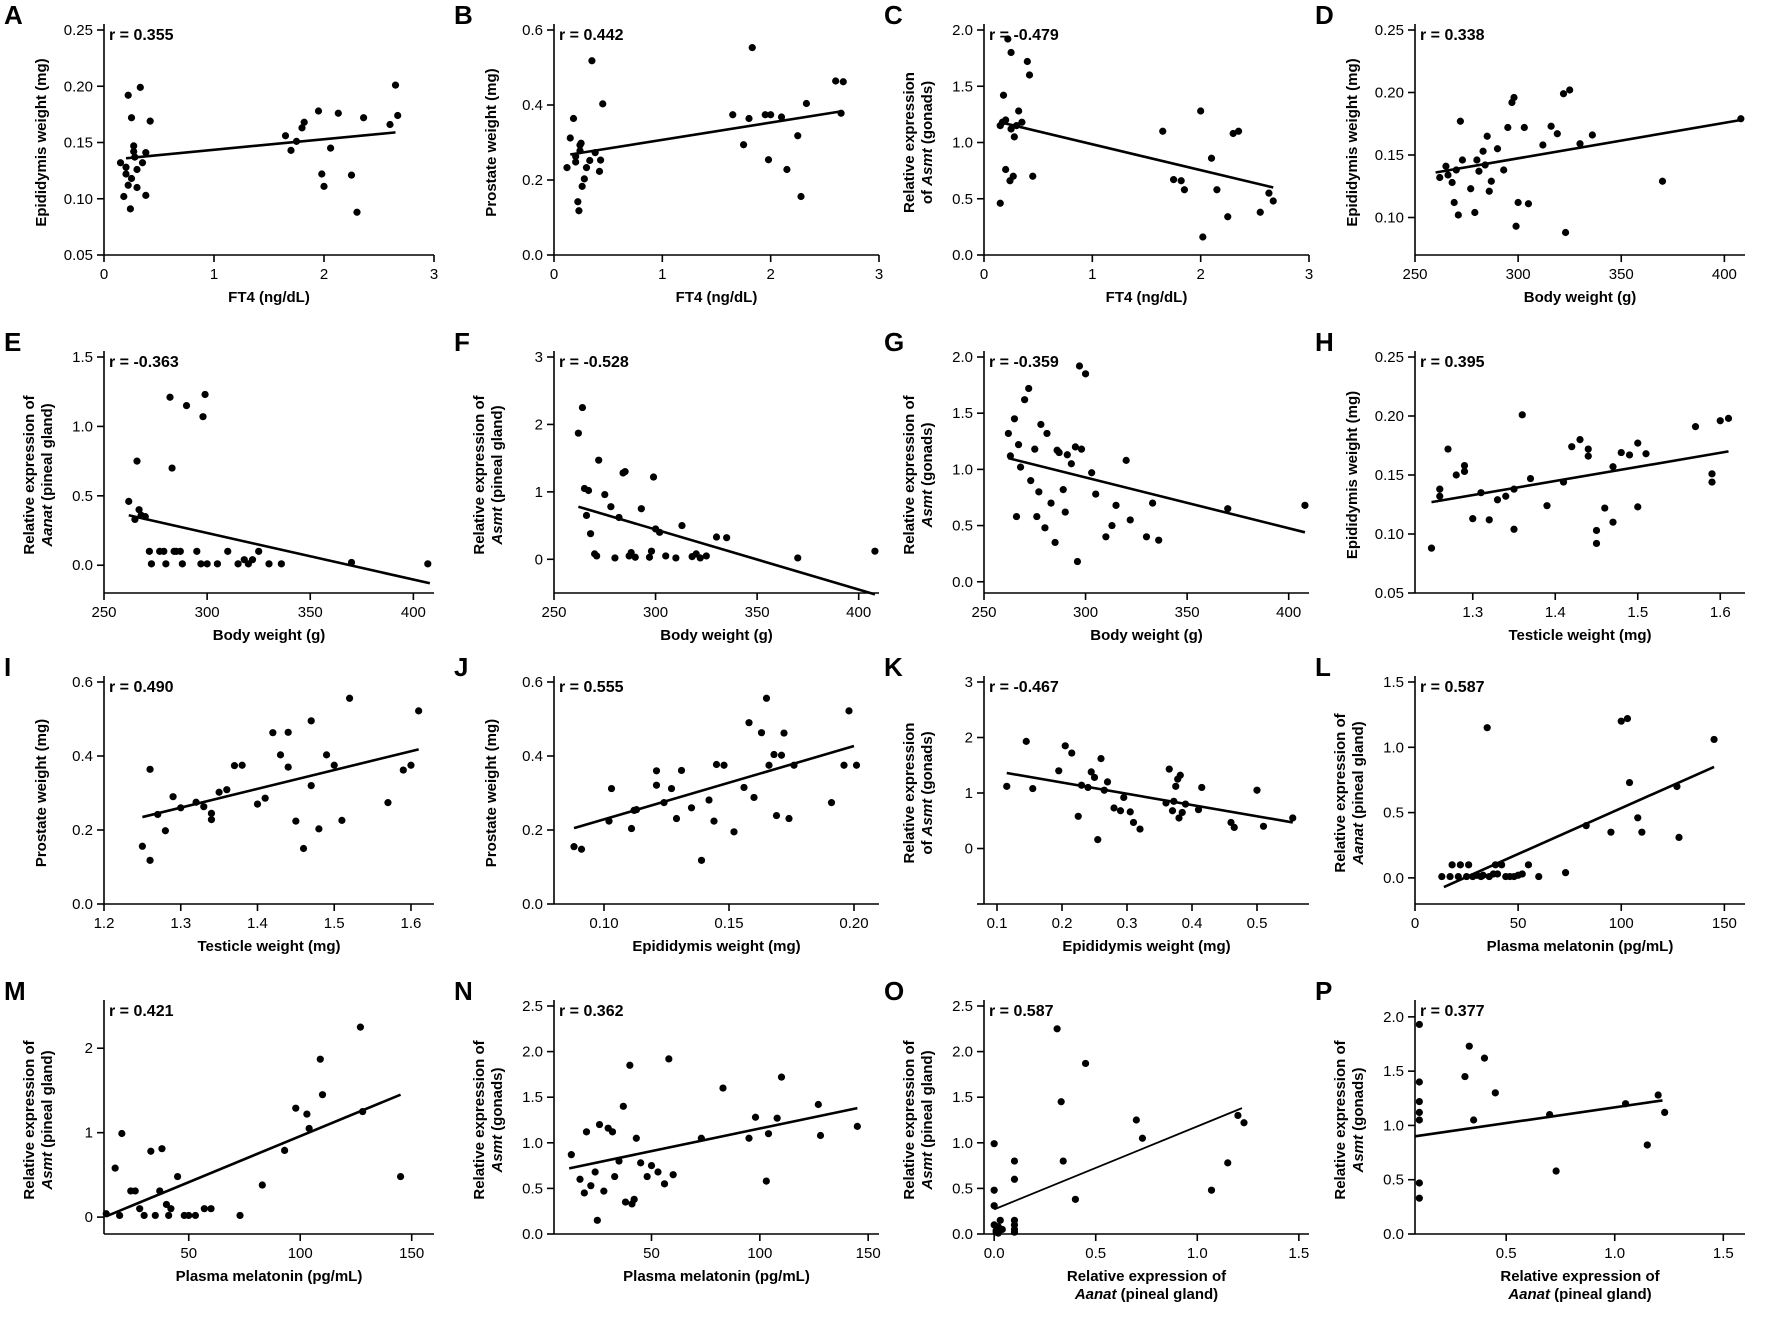  What do you see at coordinates (962, 86) in the screenshot?
I see `y-tick-label: 1.5` at bounding box center [962, 86].